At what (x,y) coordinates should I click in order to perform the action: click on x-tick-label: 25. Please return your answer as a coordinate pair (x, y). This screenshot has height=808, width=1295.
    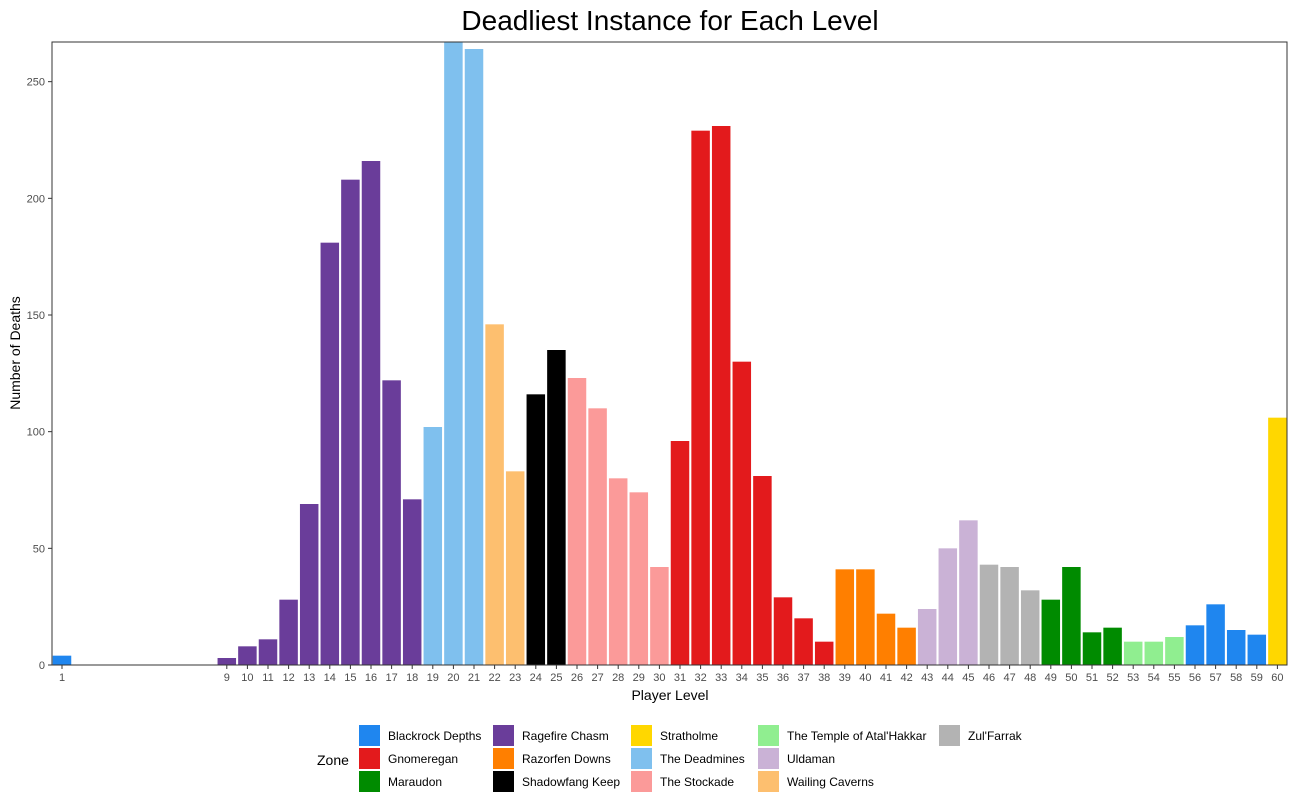
    Looking at the image, I should click on (556, 678).